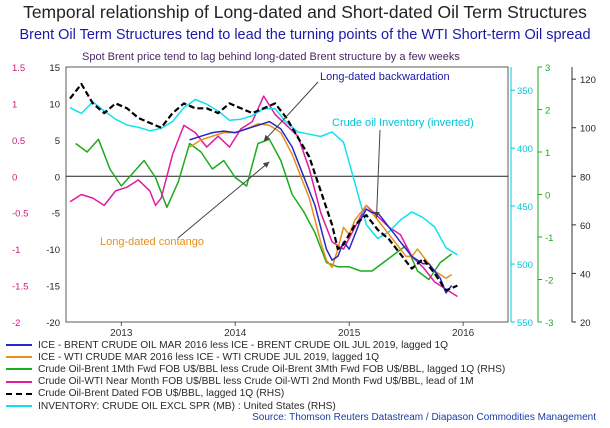  I want to click on x-tick-label: 2013, so click(121, 333).